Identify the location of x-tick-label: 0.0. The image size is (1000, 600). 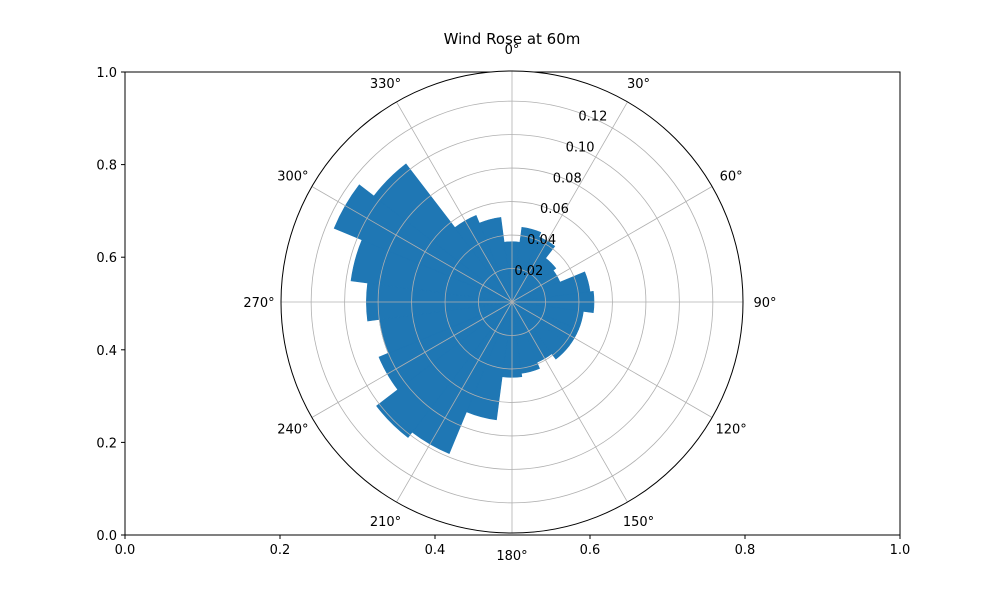
(125, 550).